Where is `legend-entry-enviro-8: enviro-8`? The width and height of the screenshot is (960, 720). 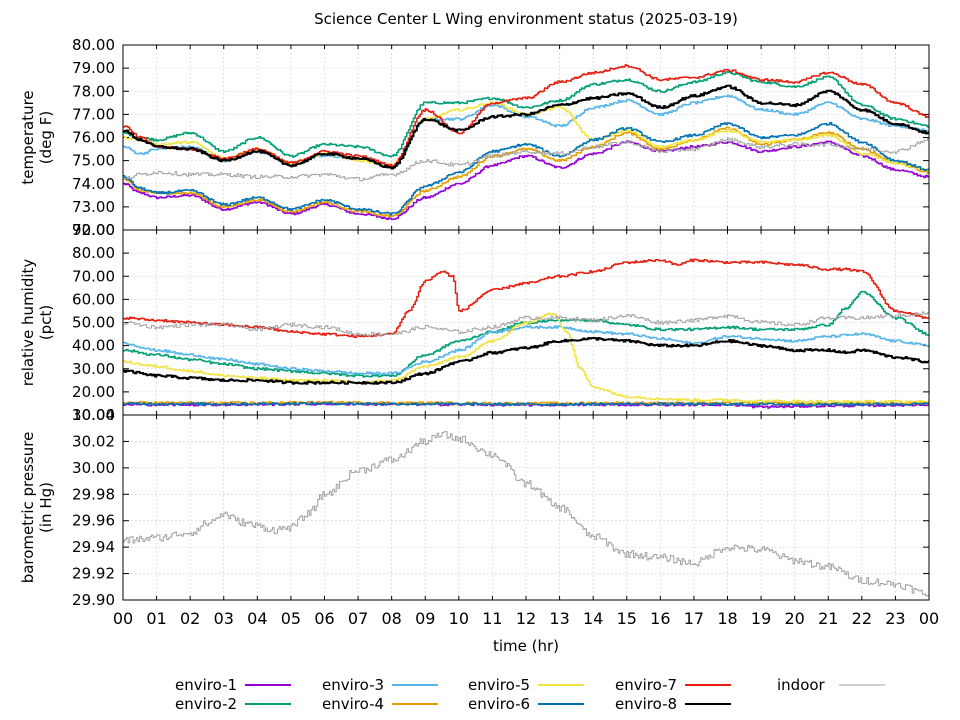
legend-entry-enviro-8: enviro-8 is located at coordinates (673, 704).